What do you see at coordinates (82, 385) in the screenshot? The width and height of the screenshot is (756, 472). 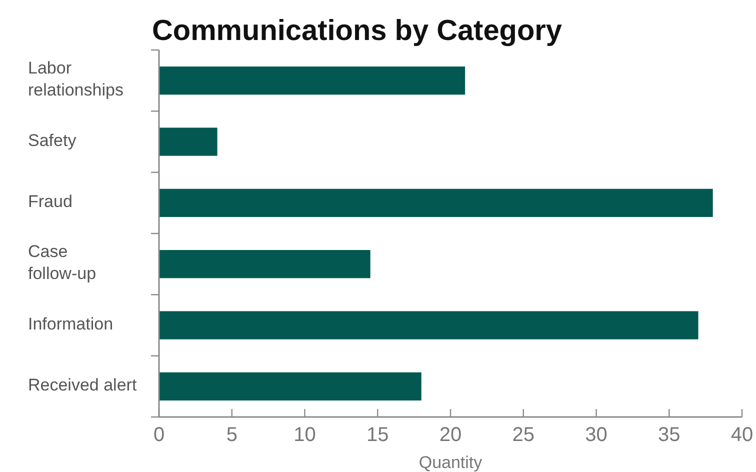 I see `y-tick-label: Received alert` at bounding box center [82, 385].